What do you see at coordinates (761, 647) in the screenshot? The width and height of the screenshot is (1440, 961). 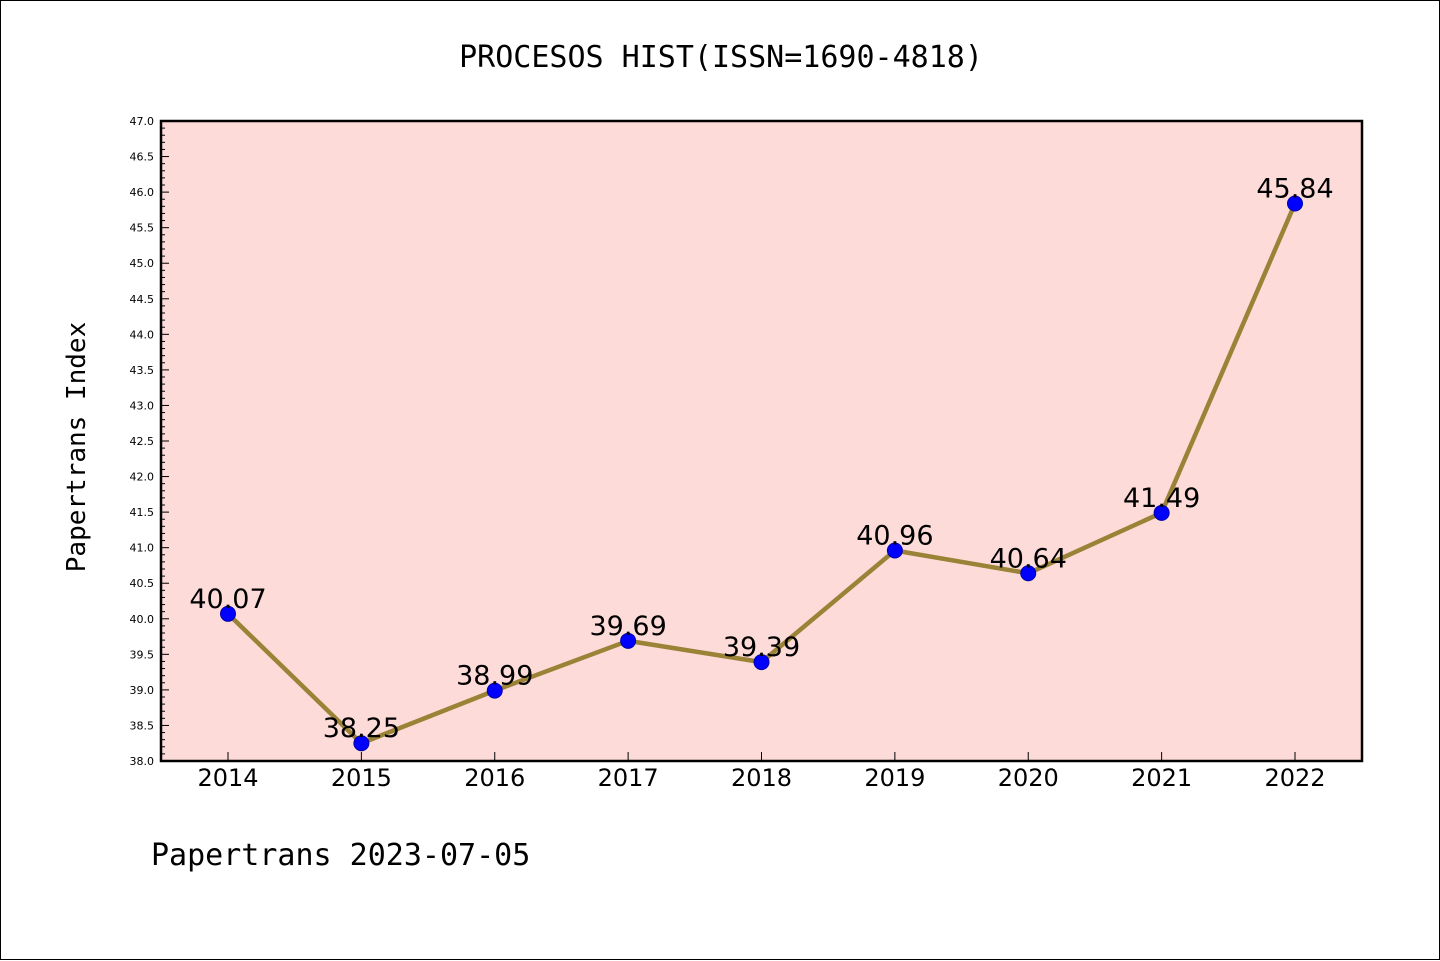 I see `data-label: 39.39` at bounding box center [761, 647].